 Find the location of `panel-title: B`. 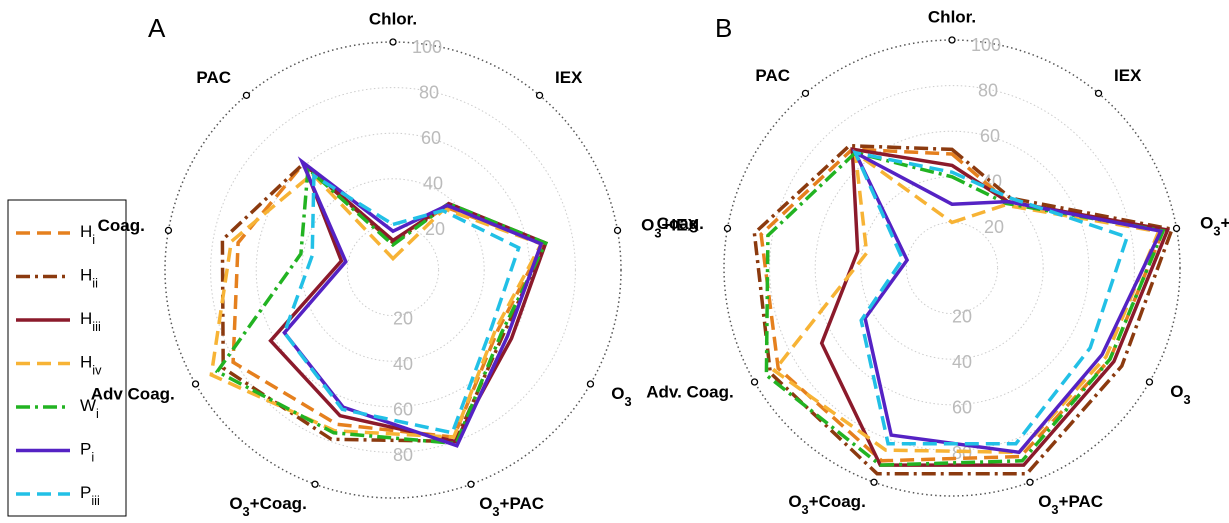

panel-title: B is located at coordinates (723, 28).